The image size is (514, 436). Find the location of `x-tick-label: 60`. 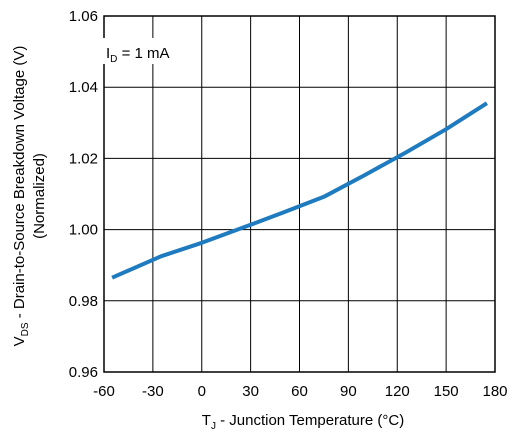

x-tick-label: 60 is located at coordinates (299, 391).